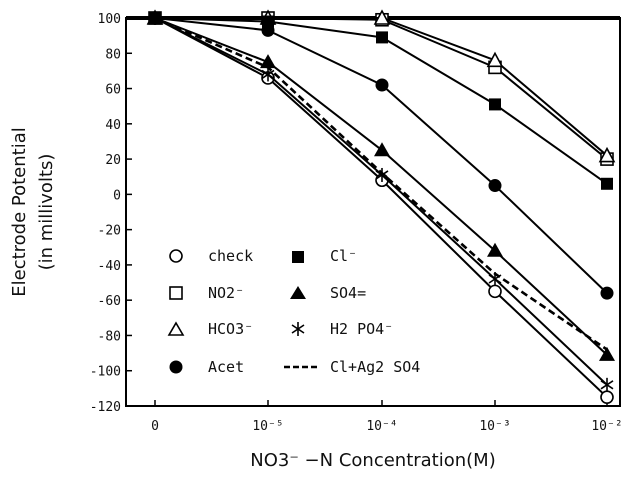 This screenshot has width=629, height=482. I want to click on legend-label-hco3: HCO3⁻, so click(230, 329).